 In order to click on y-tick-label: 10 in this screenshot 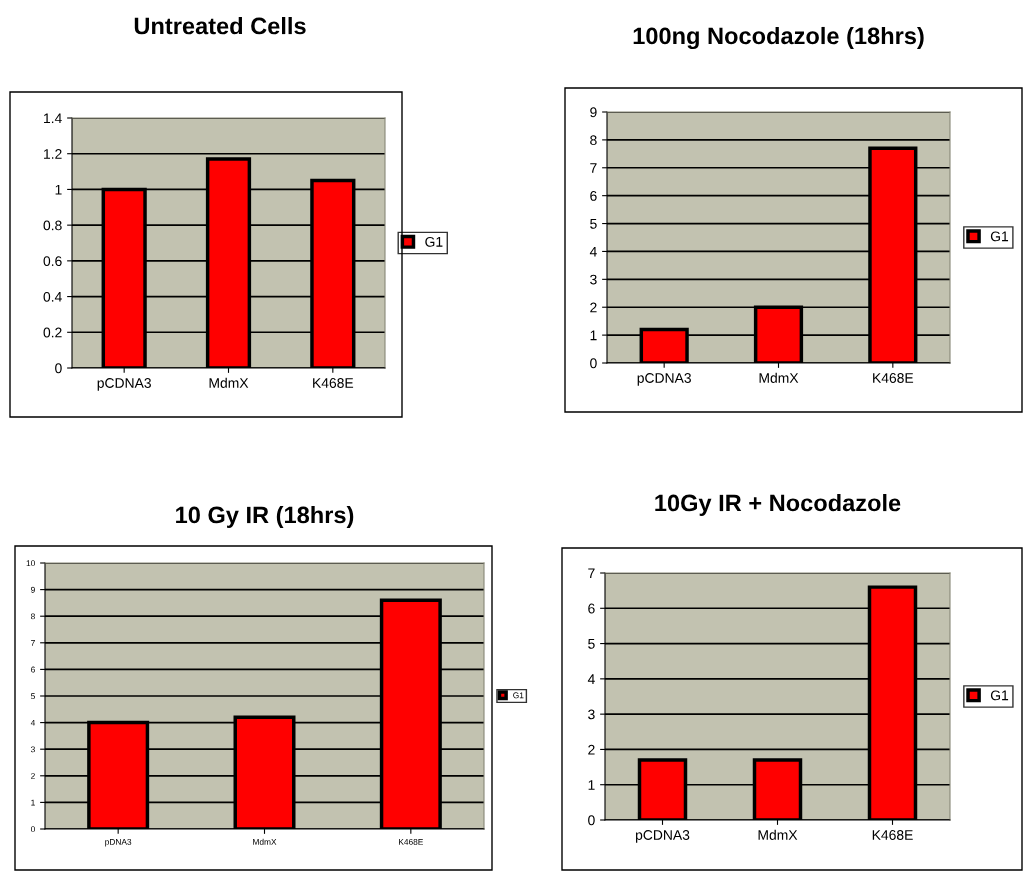, I will do `click(30, 563)`.